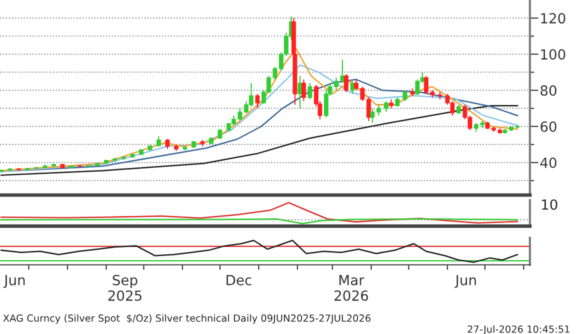  Describe the element at coordinates (125, 287) in the screenshot. I see `x-tick-label: Sep 2025` at that location.